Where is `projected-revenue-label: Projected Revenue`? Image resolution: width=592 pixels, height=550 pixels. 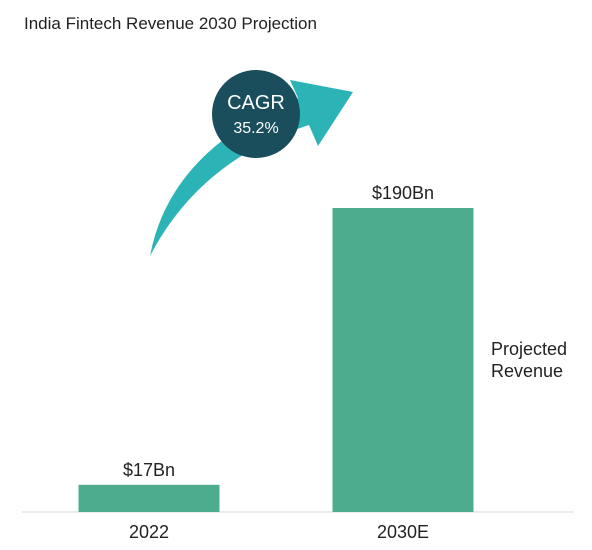 projected-revenue-label: Projected Revenue is located at coordinates (529, 360).